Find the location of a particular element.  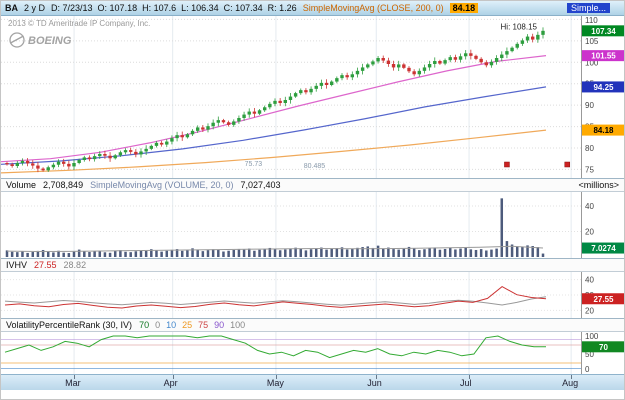

hv-value: 28.82 is located at coordinates (75, 265).